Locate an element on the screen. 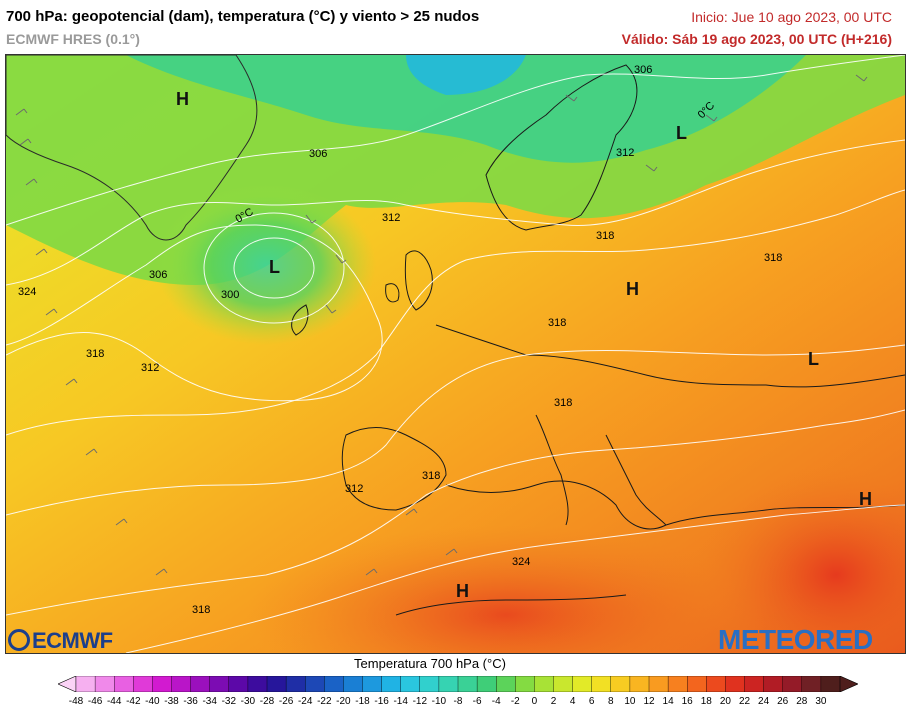 The height and width of the screenshot is (710, 910). colorbar-max-arrow is located at coordinates (848, 684).